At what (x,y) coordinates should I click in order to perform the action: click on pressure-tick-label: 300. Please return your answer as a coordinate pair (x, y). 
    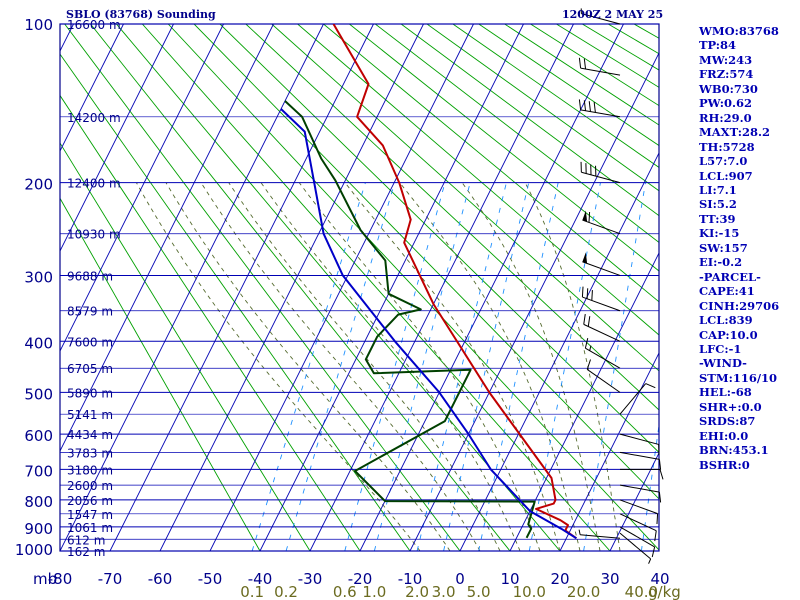
    Looking at the image, I should click on (38, 277).